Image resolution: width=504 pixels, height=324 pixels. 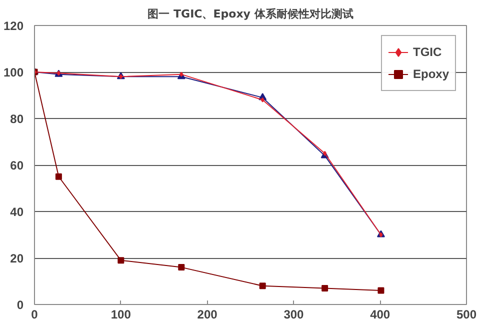 I want to click on x-tick-label: 100, so click(x=121, y=315).